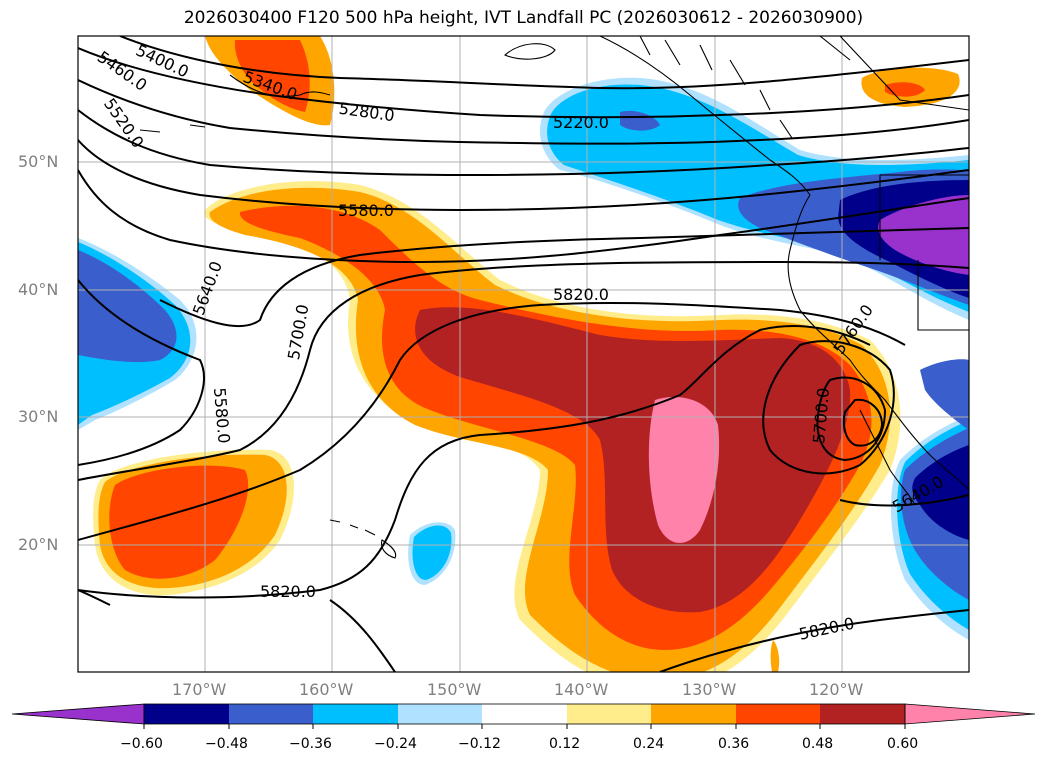 Image resolution: width=1047 pixels, height=765 pixels. I want to click on lat-label: 50°N, so click(38, 161).